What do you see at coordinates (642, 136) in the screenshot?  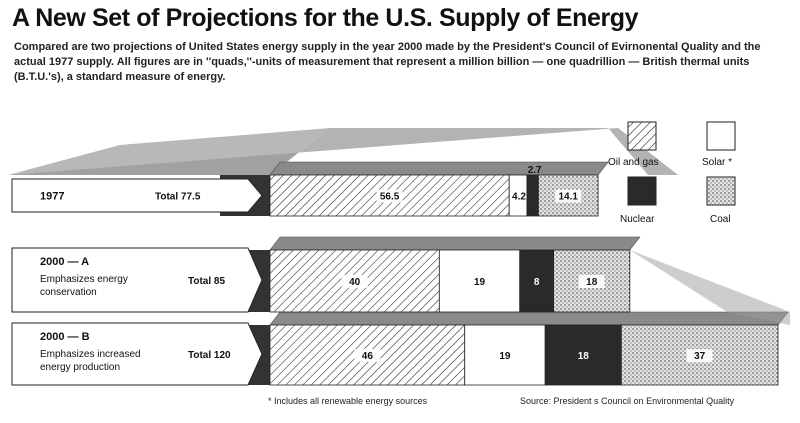 I see `legend-swatch-oil-and-gas` at bounding box center [642, 136].